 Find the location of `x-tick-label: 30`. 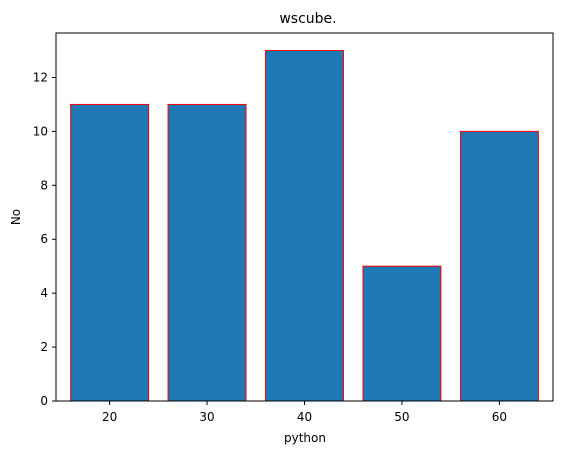

x-tick-label: 30 is located at coordinates (206, 417).